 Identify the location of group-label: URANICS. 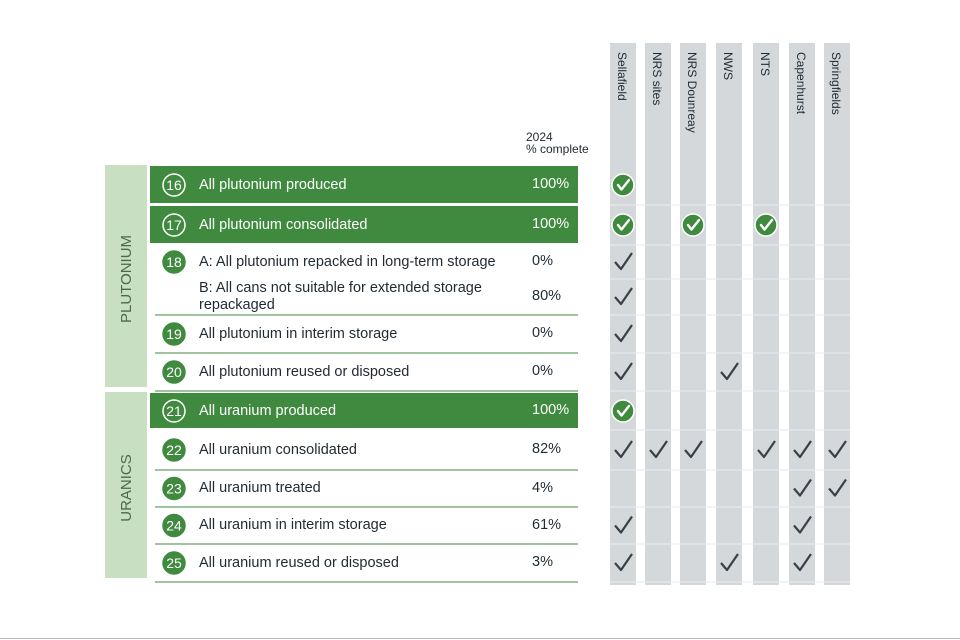
(126, 488).